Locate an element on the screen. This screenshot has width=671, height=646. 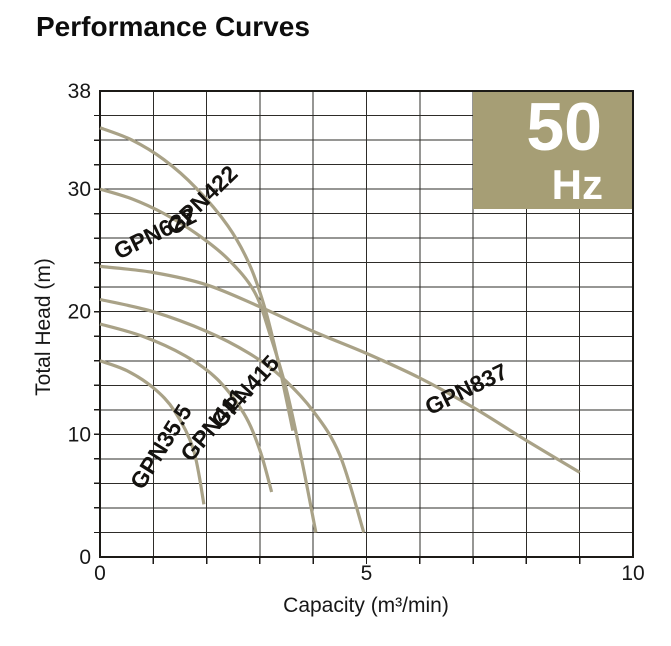
frequency-badge: 50 Hz is located at coordinates (552, 149).